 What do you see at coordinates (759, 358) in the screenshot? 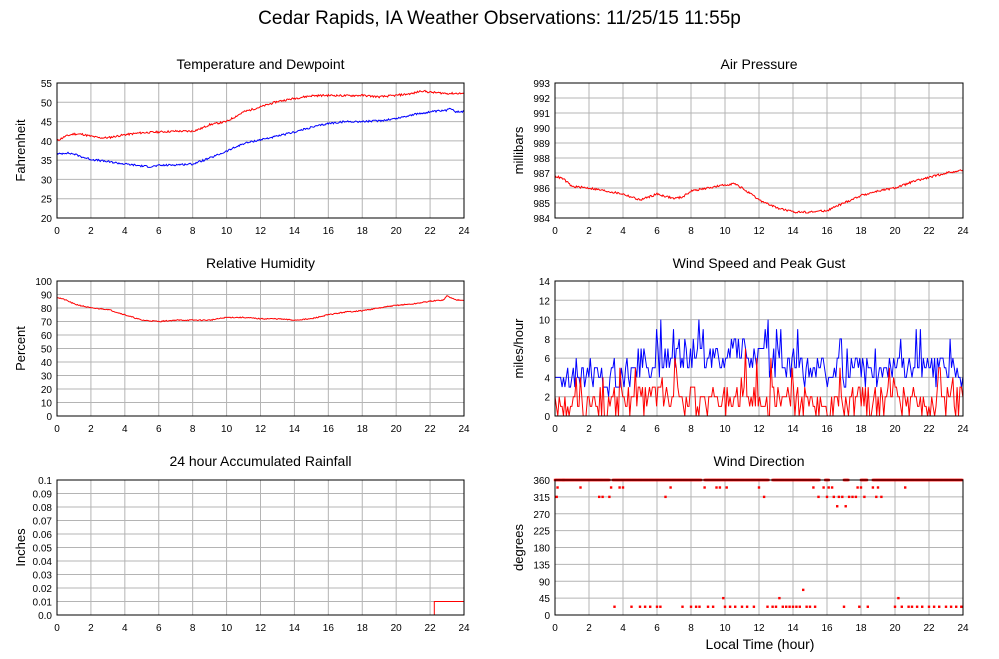
I see `series-line-blue` at bounding box center [759, 358].